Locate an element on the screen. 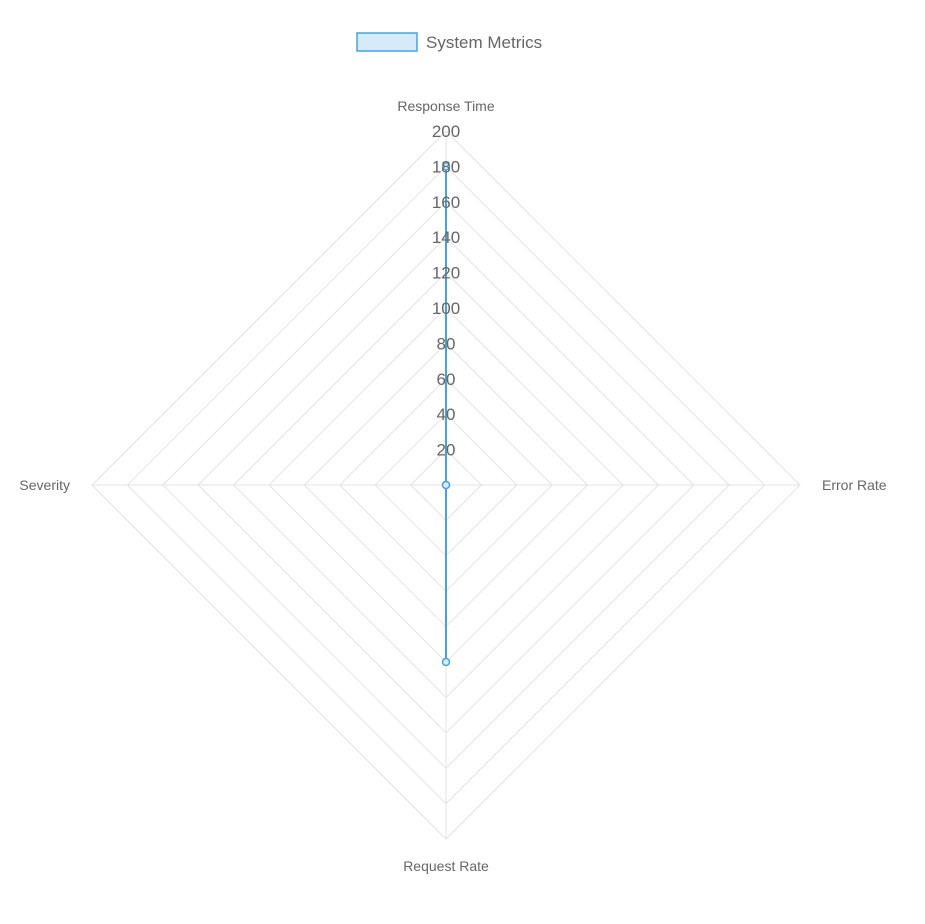 The height and width of the screenshot is (924, 925). tick-label-20: 20 is located at coordinates (446, 450).